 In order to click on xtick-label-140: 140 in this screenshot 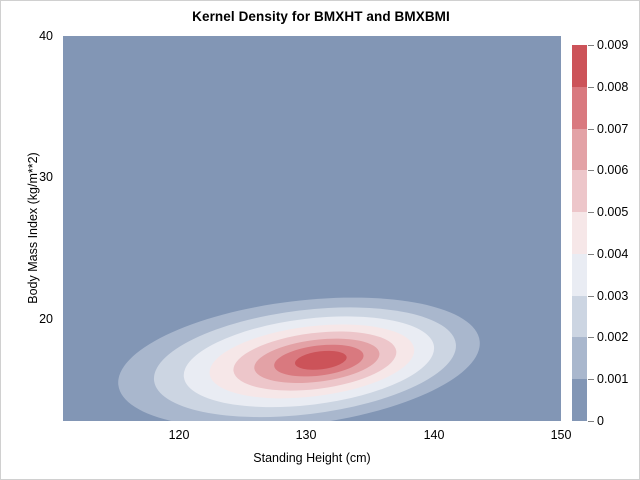, I will do `click(434, 435)`.